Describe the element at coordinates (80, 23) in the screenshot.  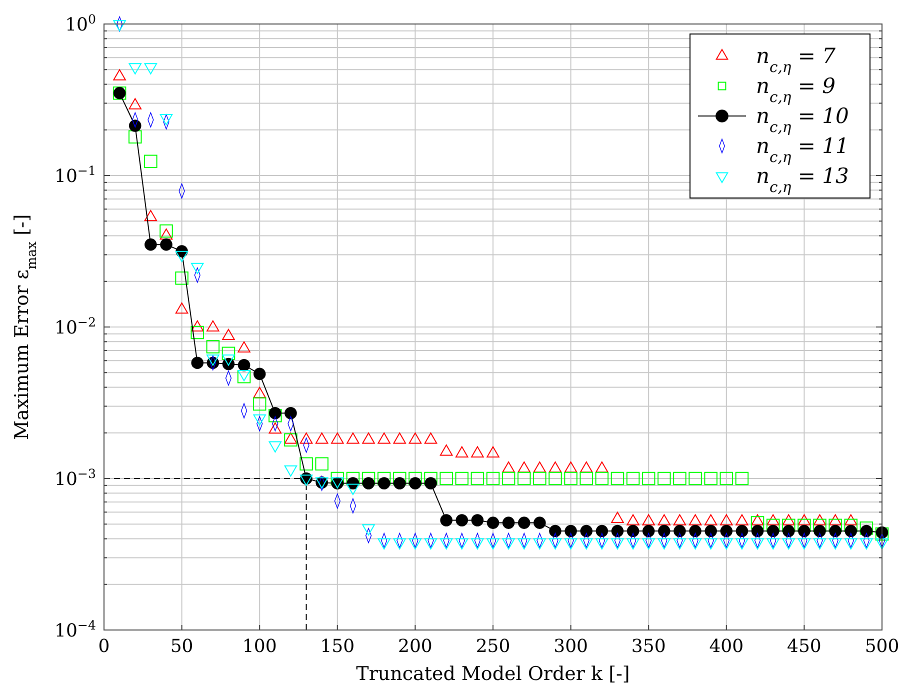
I see `y-tick-label: 10$^{0}$` at that location.